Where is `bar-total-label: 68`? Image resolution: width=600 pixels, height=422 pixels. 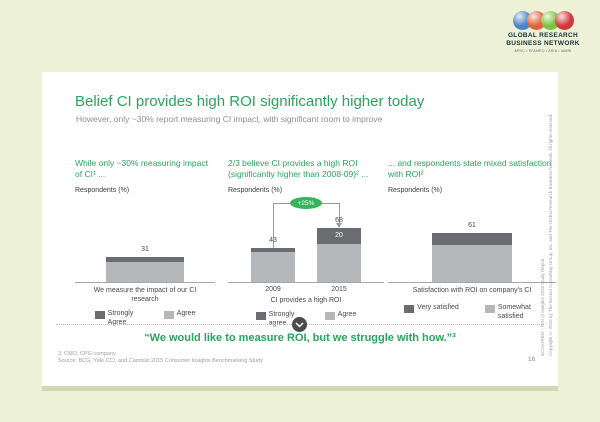 bar-total-label: 68 is located at coordinates (339, 220).